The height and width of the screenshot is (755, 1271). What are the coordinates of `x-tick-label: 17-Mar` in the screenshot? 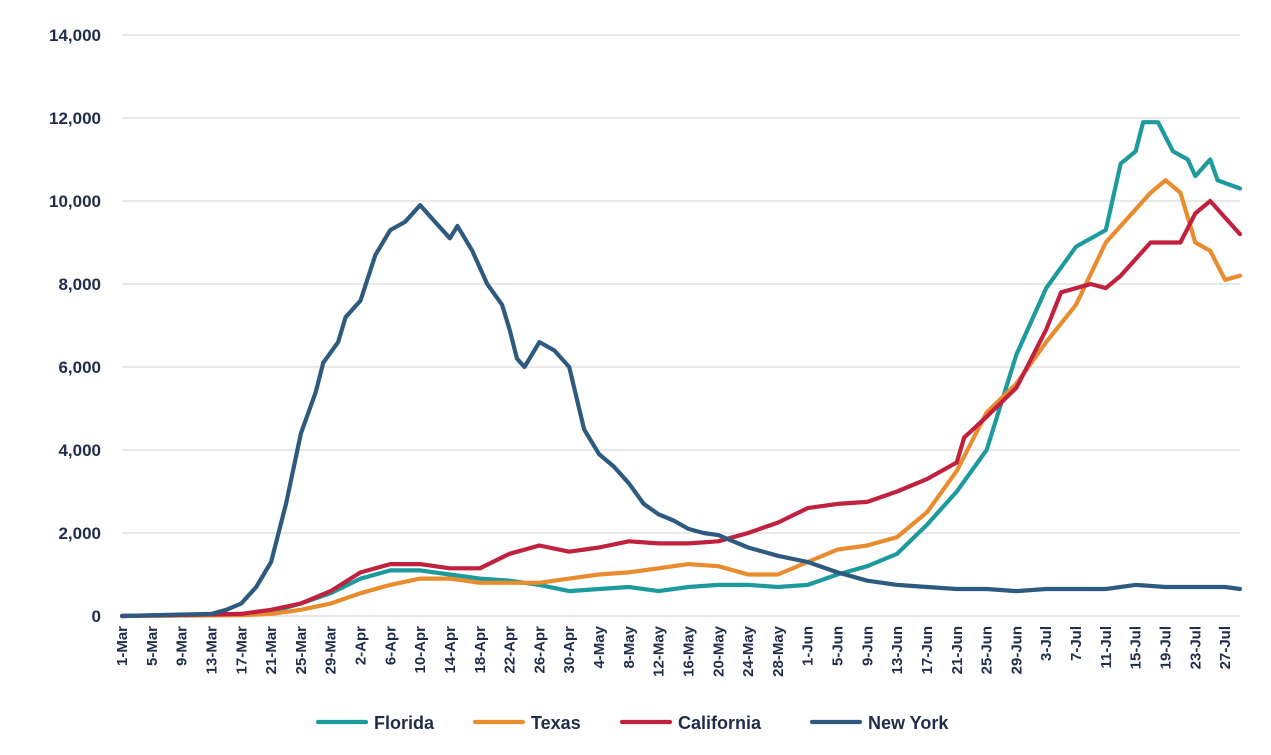 It's located at (241, 650).